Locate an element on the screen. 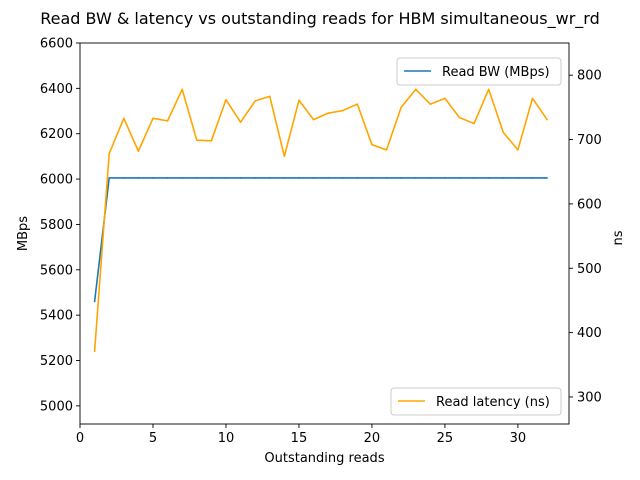 Image resolution: width=640 pixels, height=480 pixels. legend-bw-frame is located at coordinates (479, 71).